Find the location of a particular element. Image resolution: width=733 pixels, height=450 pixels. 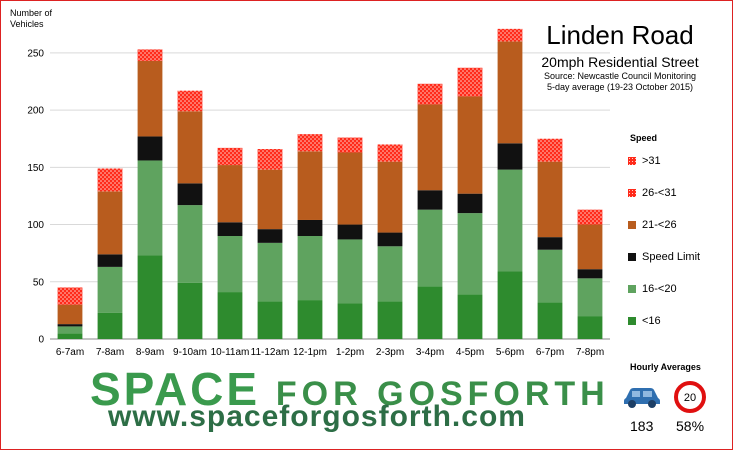

x-tick-label: 10-11am is located at coordinates (230, 352).